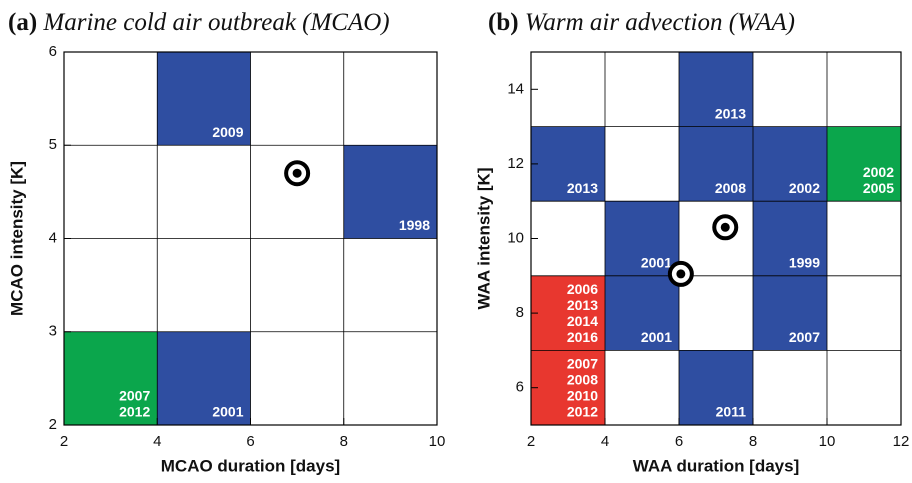  What do you see at coordinates (901, 441) in the screenshot?
I see `x-tick-label: 12` at bounding box center [901, 441].